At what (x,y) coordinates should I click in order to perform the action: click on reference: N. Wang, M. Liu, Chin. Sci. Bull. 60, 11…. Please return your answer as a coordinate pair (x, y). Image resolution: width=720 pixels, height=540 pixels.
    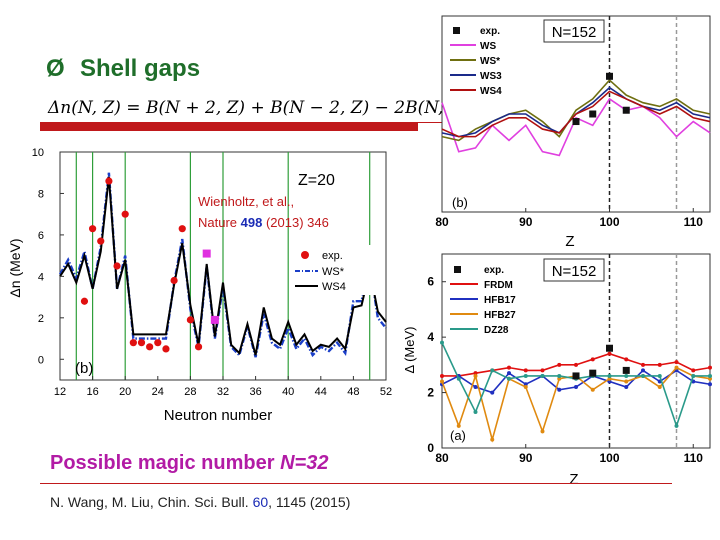
    Looking at the image, I should click on (200, 502).